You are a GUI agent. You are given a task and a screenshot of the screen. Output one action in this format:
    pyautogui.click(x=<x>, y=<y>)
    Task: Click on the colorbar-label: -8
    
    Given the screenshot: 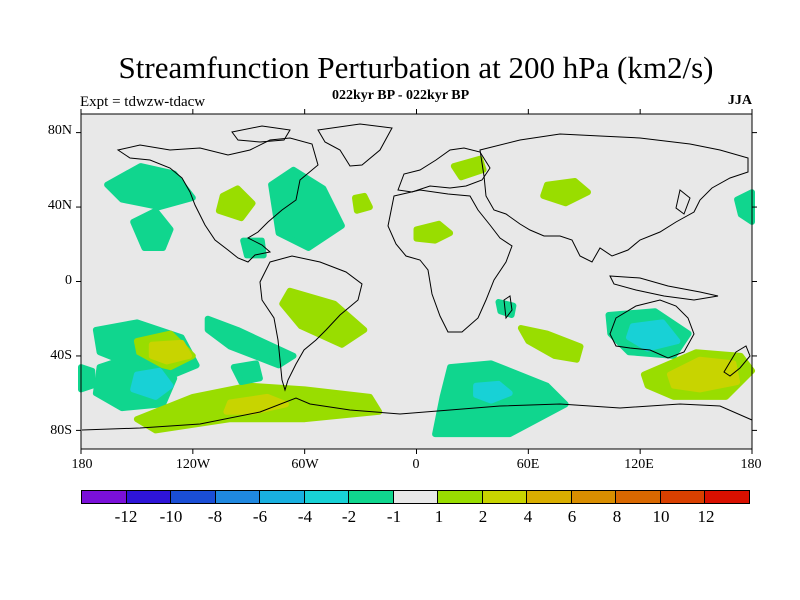 What is the action you would take?
    pyautogui.click(x=215, y=516)
    